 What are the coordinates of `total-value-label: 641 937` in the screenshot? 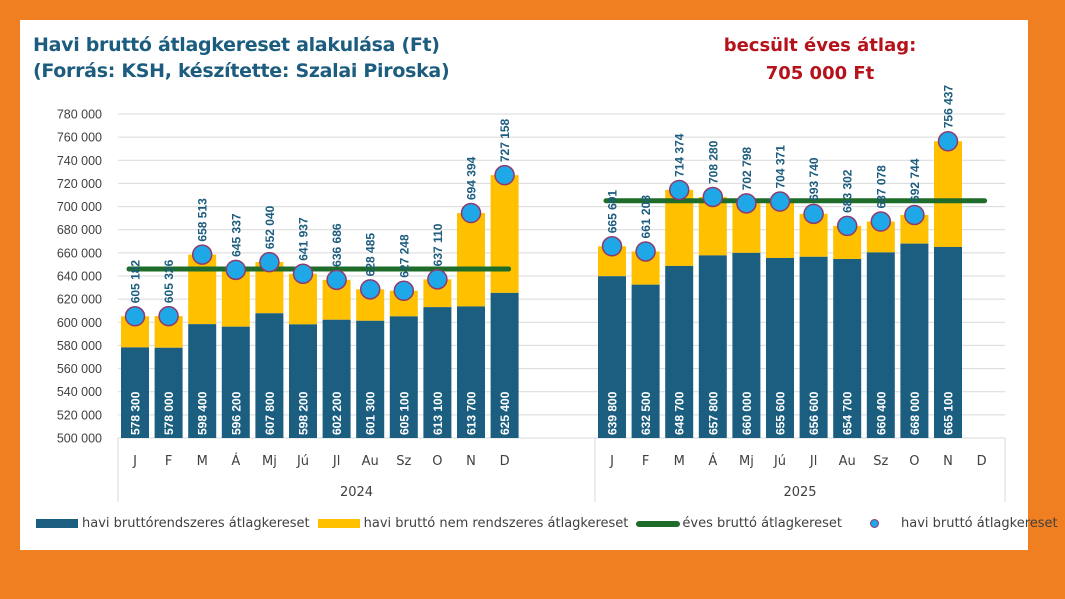 It's located at (304, 239).